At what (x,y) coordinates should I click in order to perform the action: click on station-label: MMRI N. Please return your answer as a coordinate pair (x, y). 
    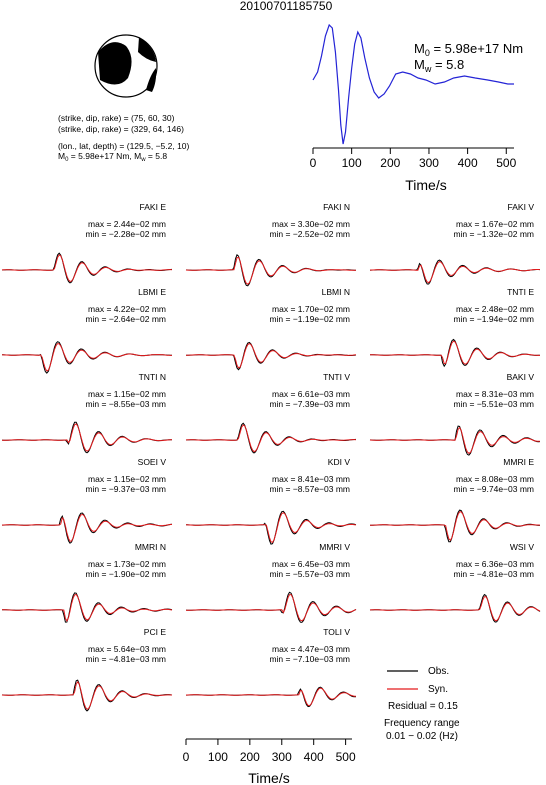
    Looking at the image, I should click on (150, 547).